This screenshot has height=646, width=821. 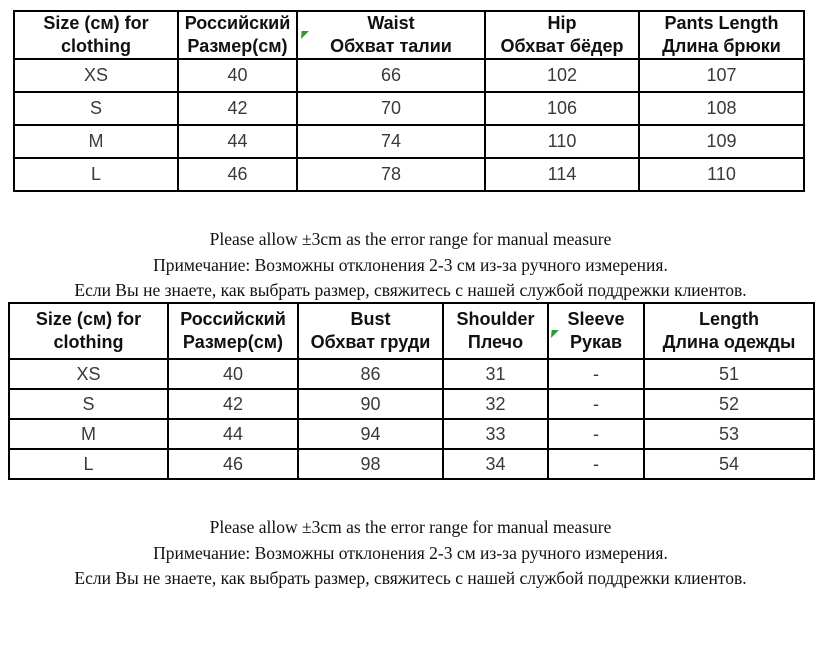 What do you see at coordinates (729, 434) in the screenshot?
I see `value-cell: 53` at bounding box center [729, 434].